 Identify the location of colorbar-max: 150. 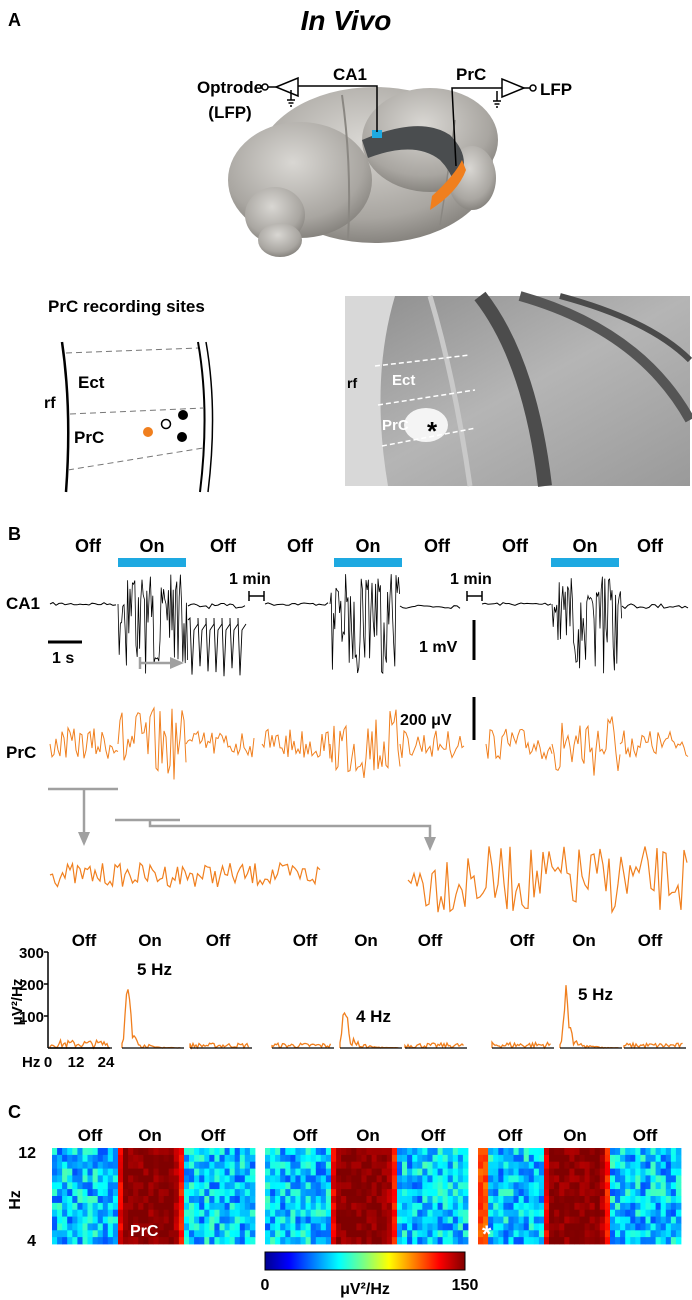
(465, 1285).